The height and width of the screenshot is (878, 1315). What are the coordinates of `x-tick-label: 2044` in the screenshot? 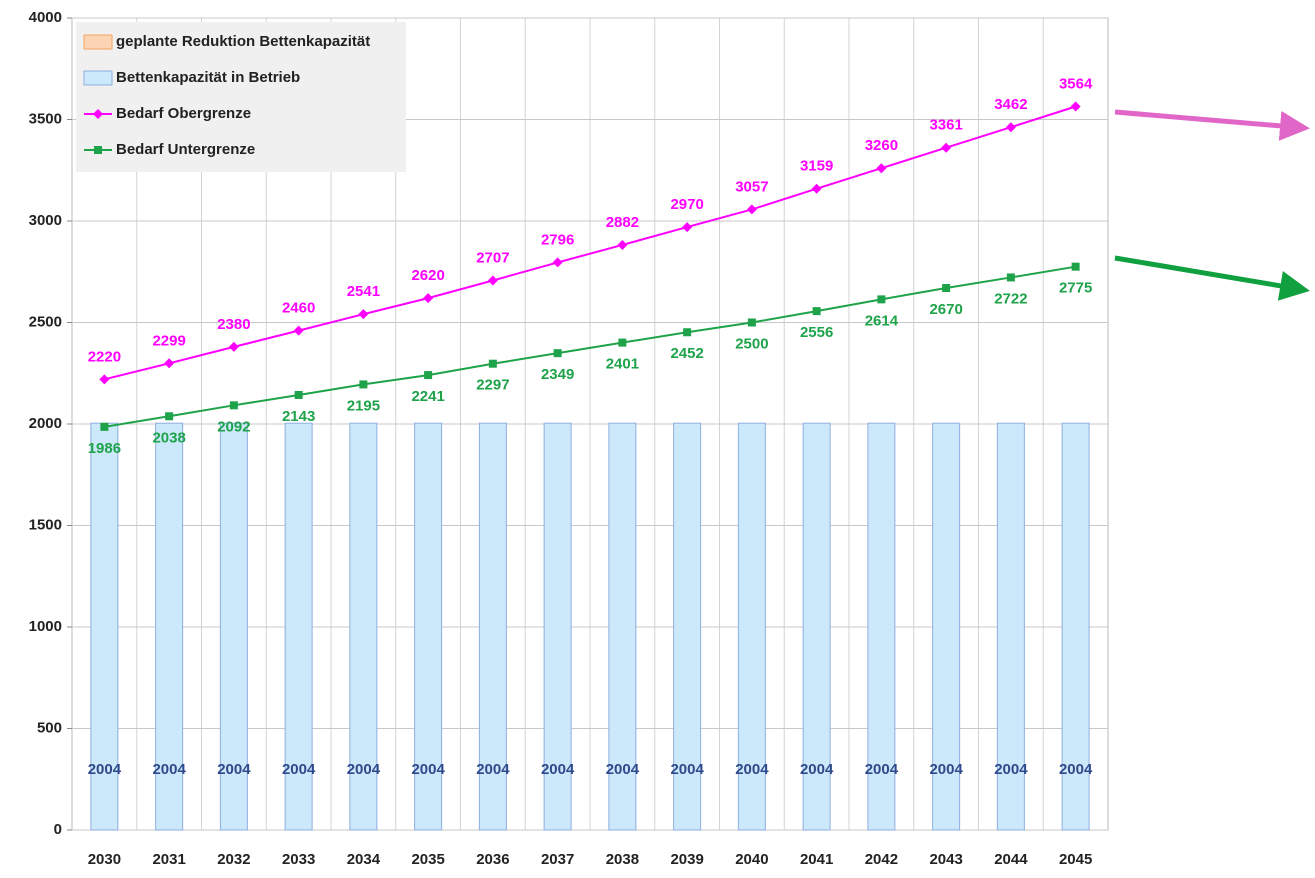 It's located at (1011, 859).